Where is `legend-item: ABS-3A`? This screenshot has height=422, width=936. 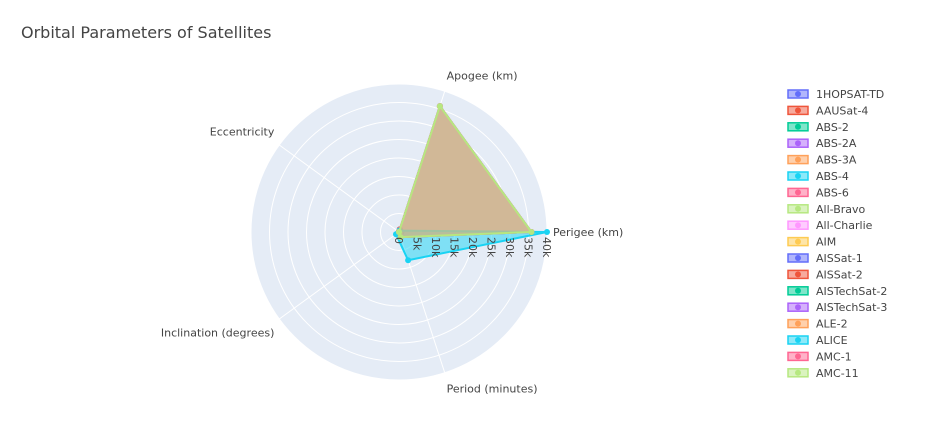
legend-item: ABS-3A is located at coordinates (822, 160).